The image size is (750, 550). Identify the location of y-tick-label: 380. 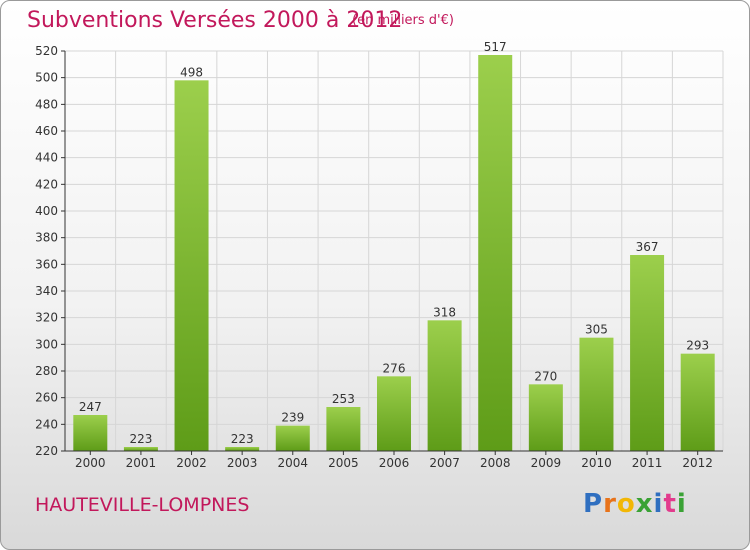
(46, 238).